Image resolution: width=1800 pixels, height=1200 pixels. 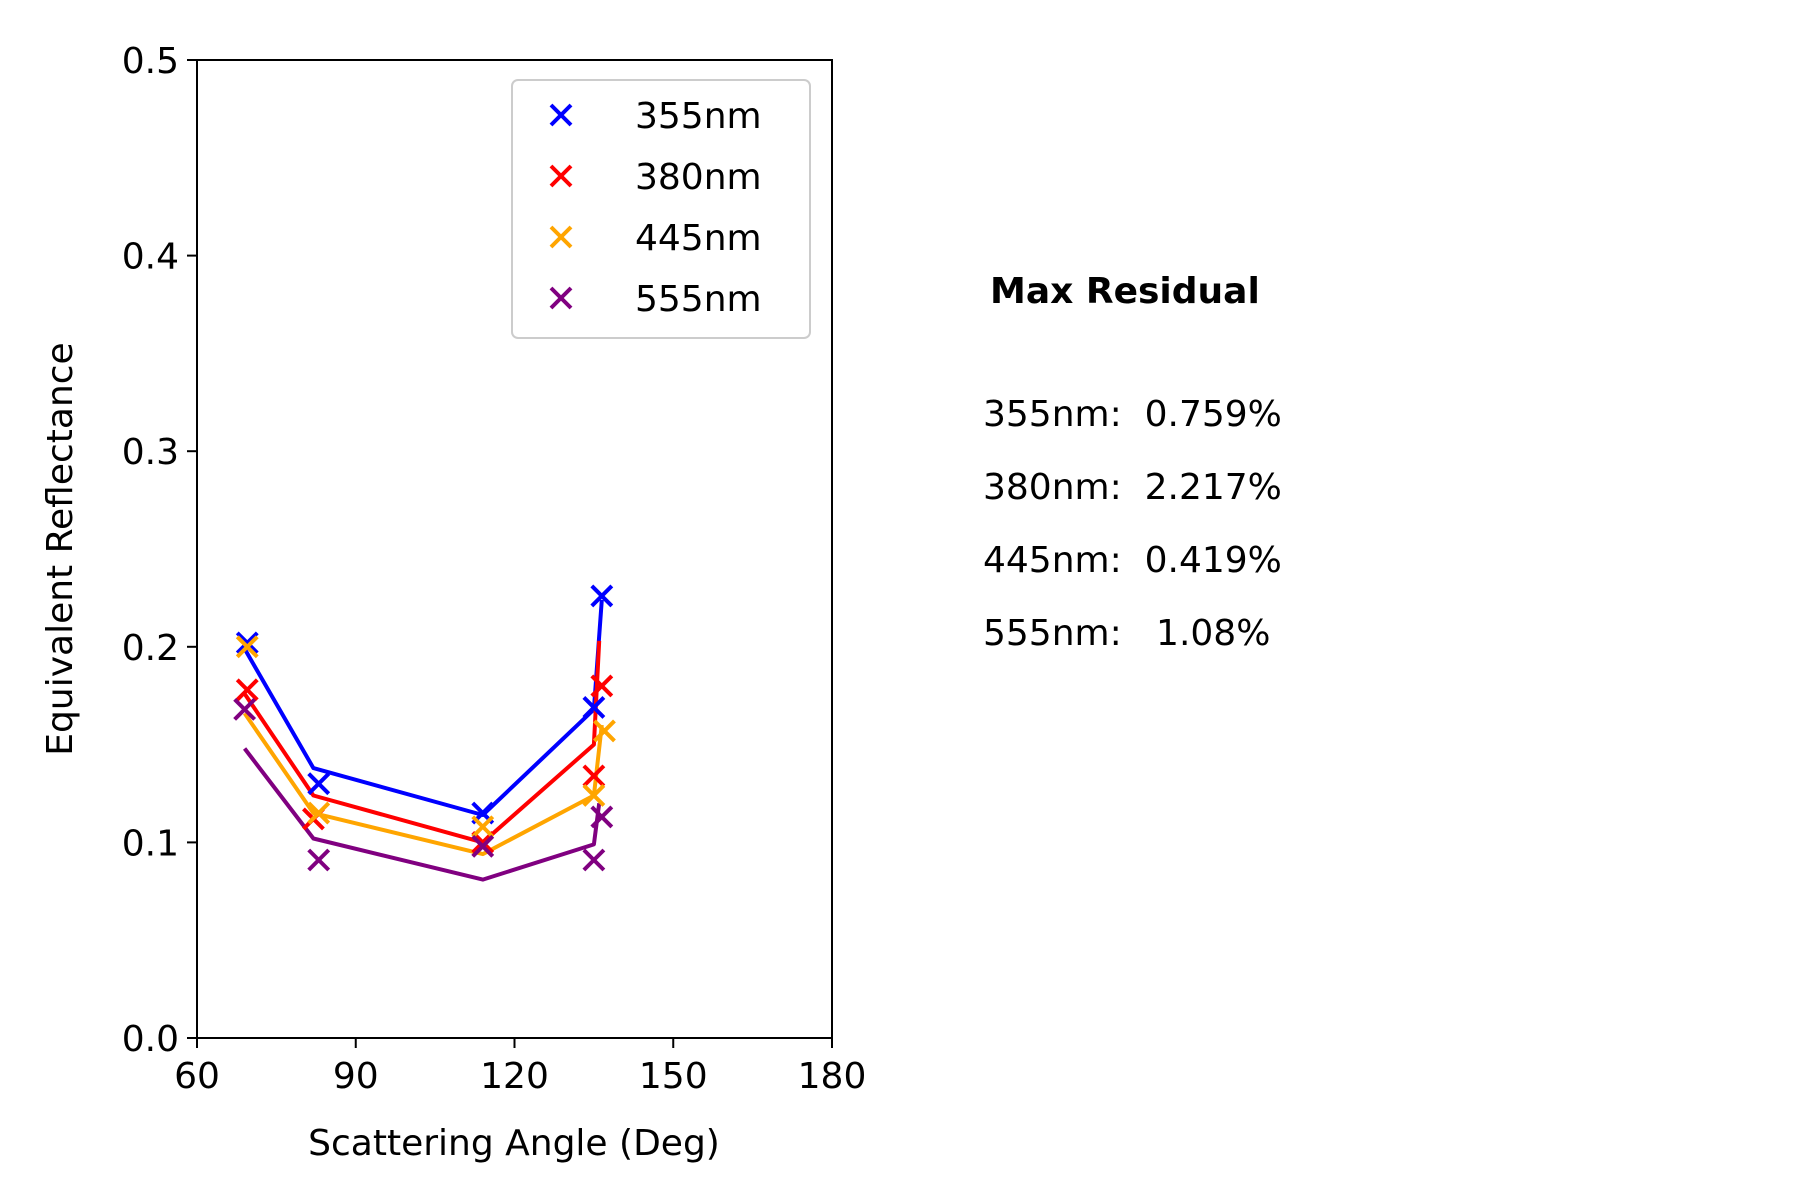 What do you see at coordinates (673, 1076) in the screenshot?
I see `x-tick-label: 150` at bounding box center [673, 1076].